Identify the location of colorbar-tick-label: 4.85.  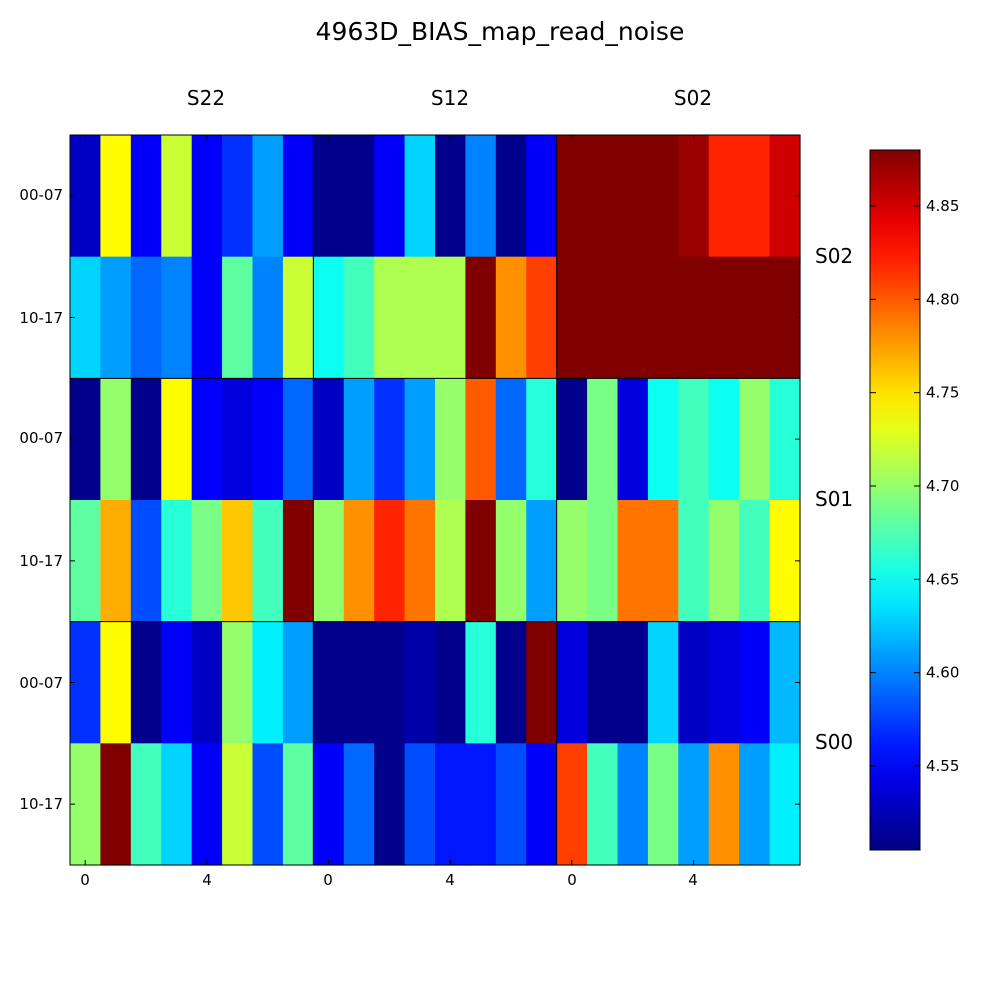
(942, 206).